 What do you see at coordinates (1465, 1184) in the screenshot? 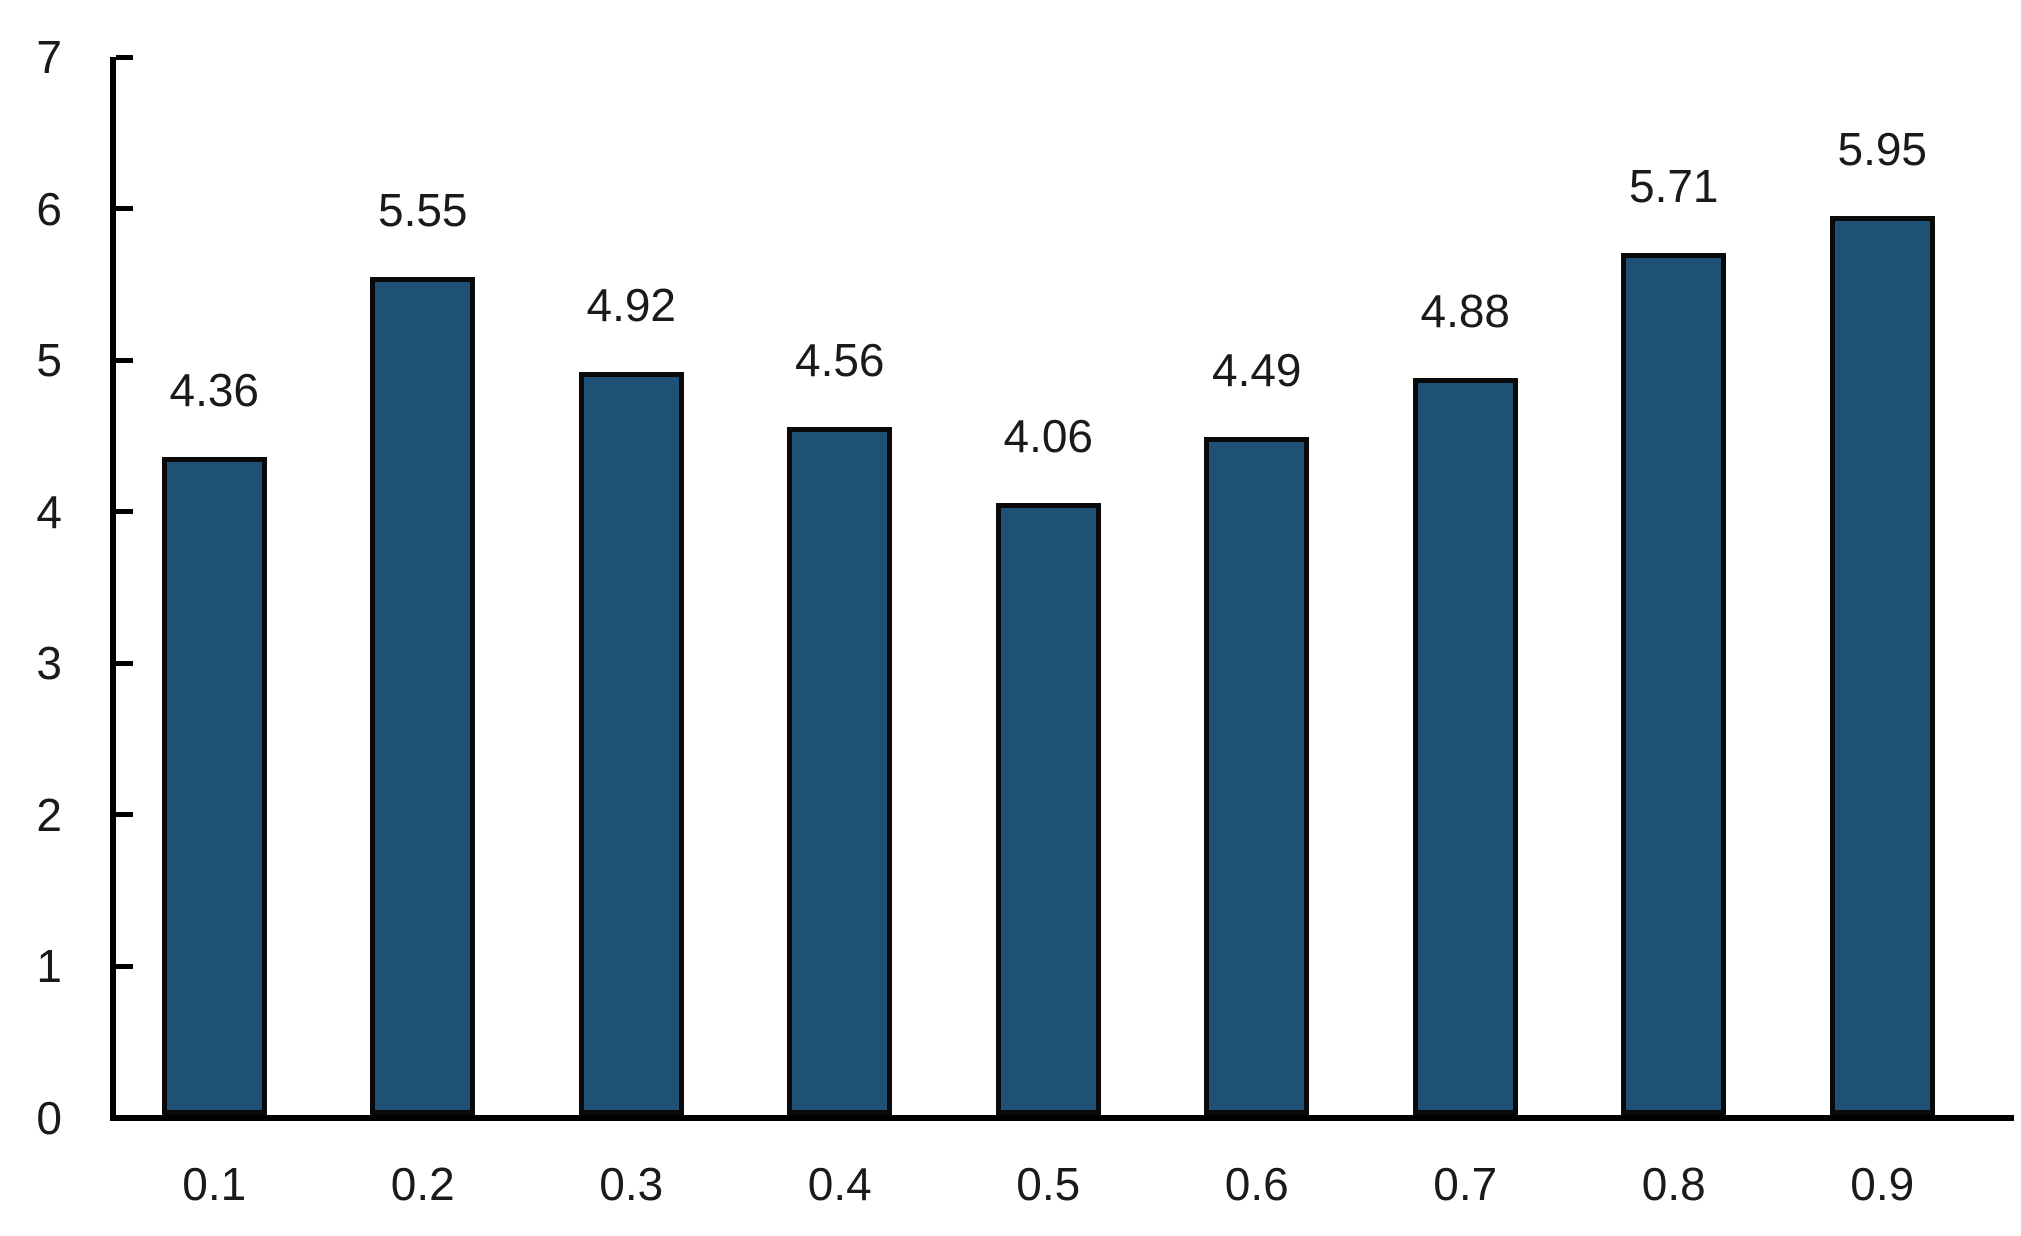
I see `x-axis-category-label: 0.7` at bounding box center [1465, 1184].